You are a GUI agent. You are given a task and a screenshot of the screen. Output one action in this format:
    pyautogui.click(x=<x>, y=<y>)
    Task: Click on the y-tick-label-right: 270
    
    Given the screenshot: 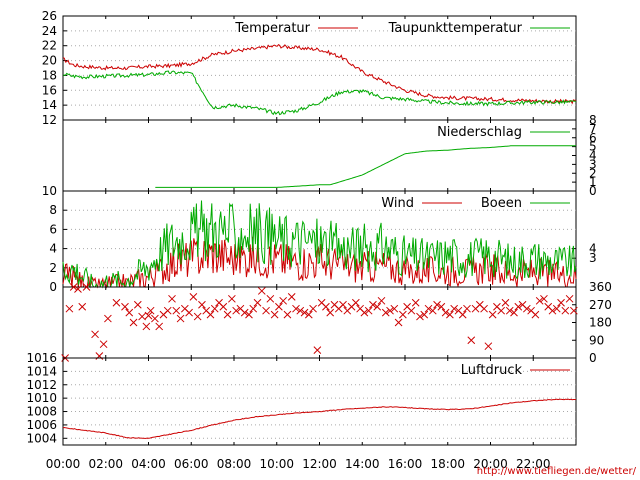 What is the action you would take?
    pyautogui.click(x=600, y=305)
    